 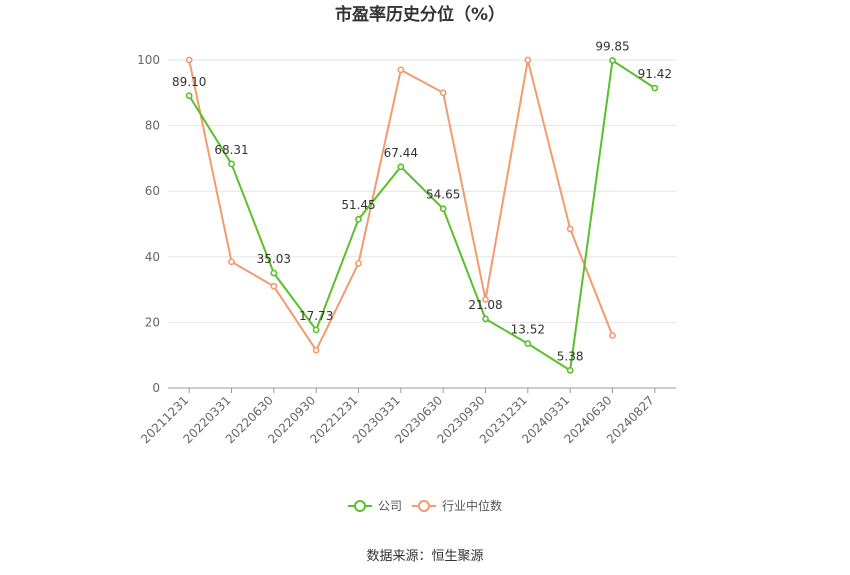 I want to click on y-tick-label: 100, so click(x=148, y=60).